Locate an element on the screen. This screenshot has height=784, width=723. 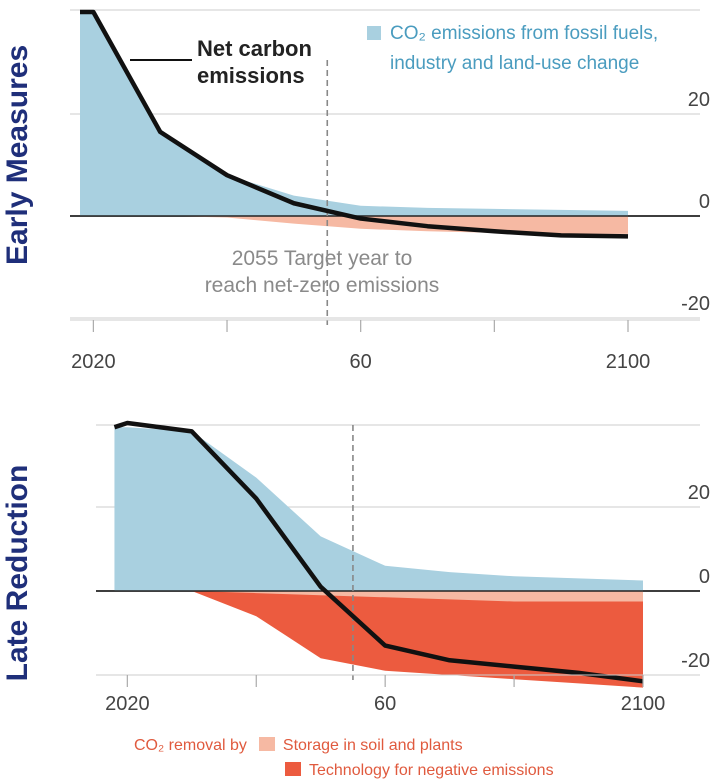
target-line2: reach net-zero emissions is located at coordinates (322, 285).